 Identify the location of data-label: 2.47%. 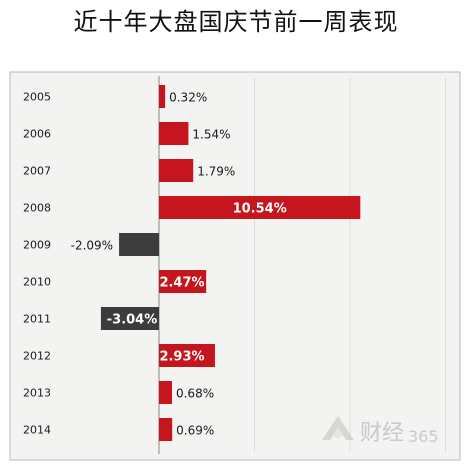
(181, 283).